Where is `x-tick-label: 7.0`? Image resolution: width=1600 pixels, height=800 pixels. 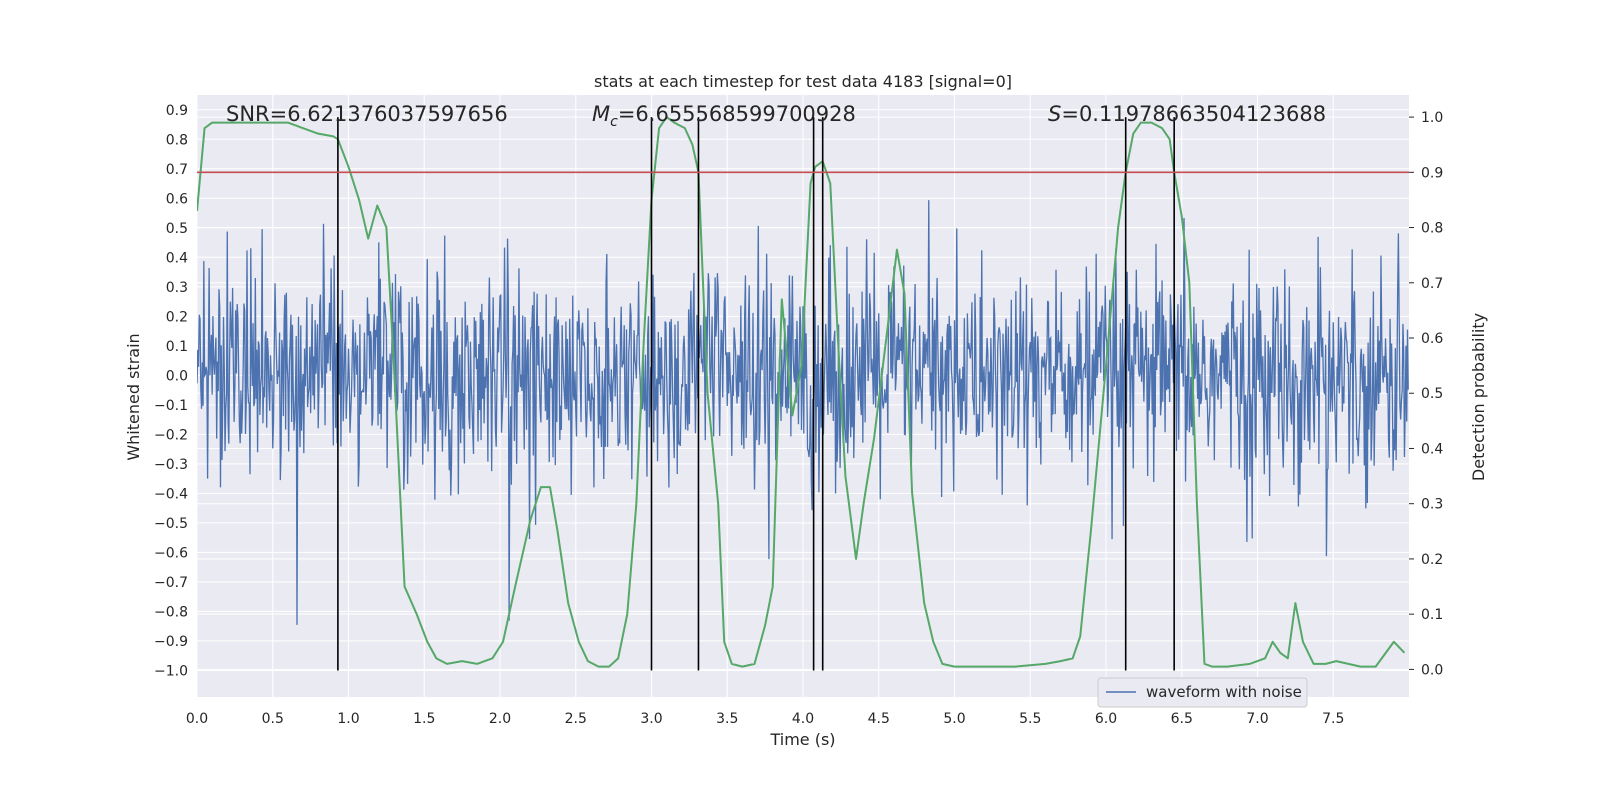 x-tick-label: 7.0 is located at coordinates (1257, 719).